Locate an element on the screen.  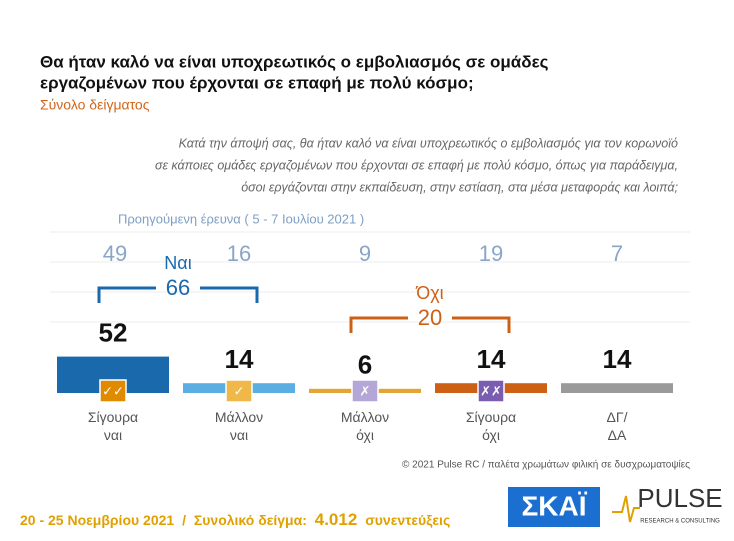
value-label: 52 is located at coordinates (113, 332).